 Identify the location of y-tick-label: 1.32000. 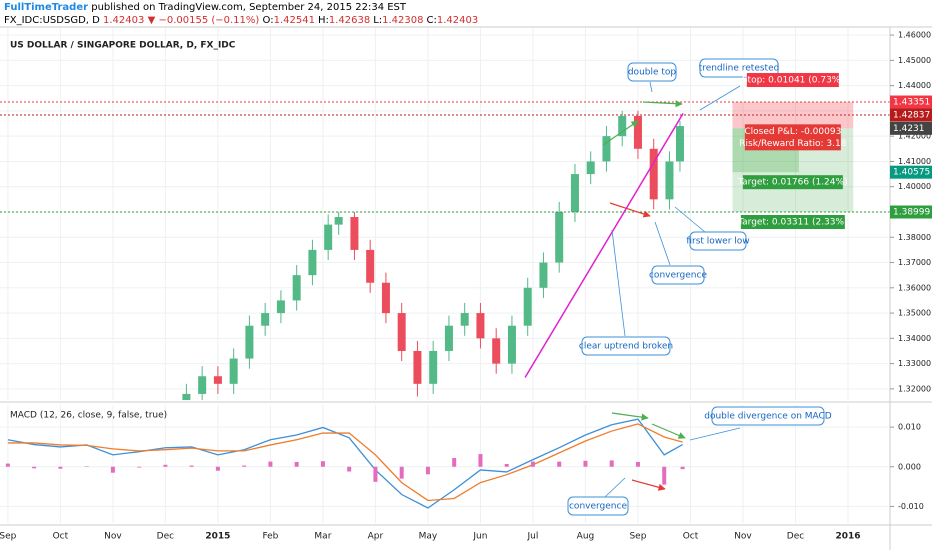
(914, 388).